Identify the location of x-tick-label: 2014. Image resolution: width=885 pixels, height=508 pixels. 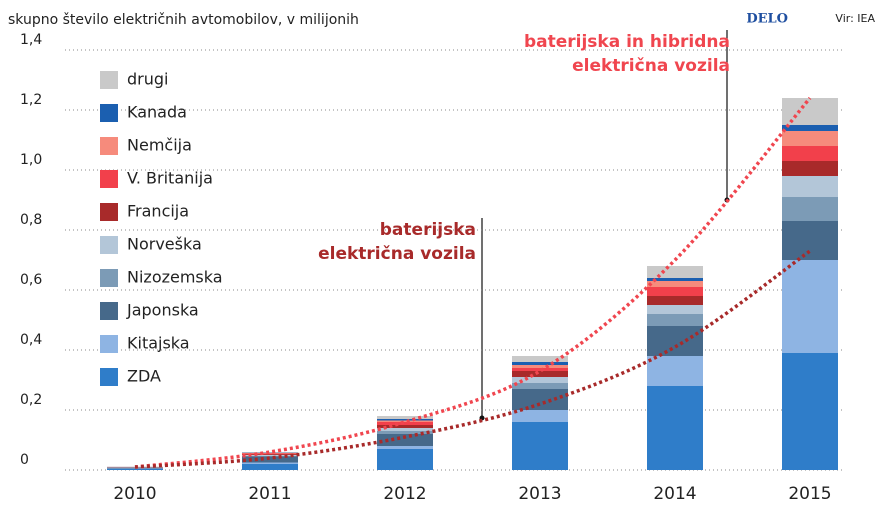
(674, 494).